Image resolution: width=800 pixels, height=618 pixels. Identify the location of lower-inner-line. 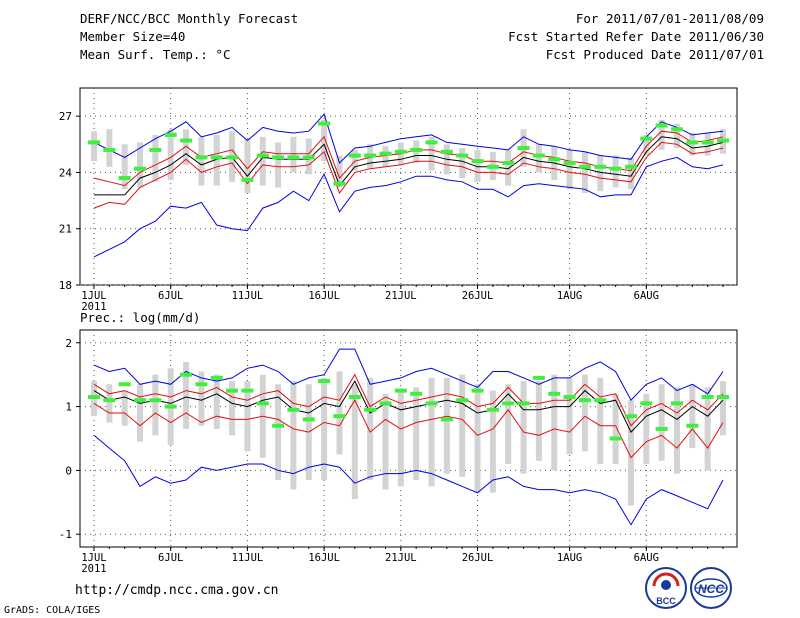
(408, 175).